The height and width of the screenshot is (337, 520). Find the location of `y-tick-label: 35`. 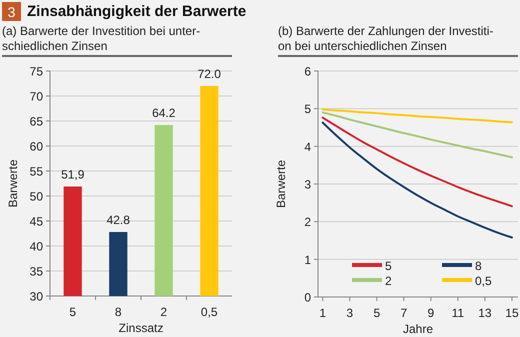

y-tick-label: 35 is located at coordinates (37, 271).